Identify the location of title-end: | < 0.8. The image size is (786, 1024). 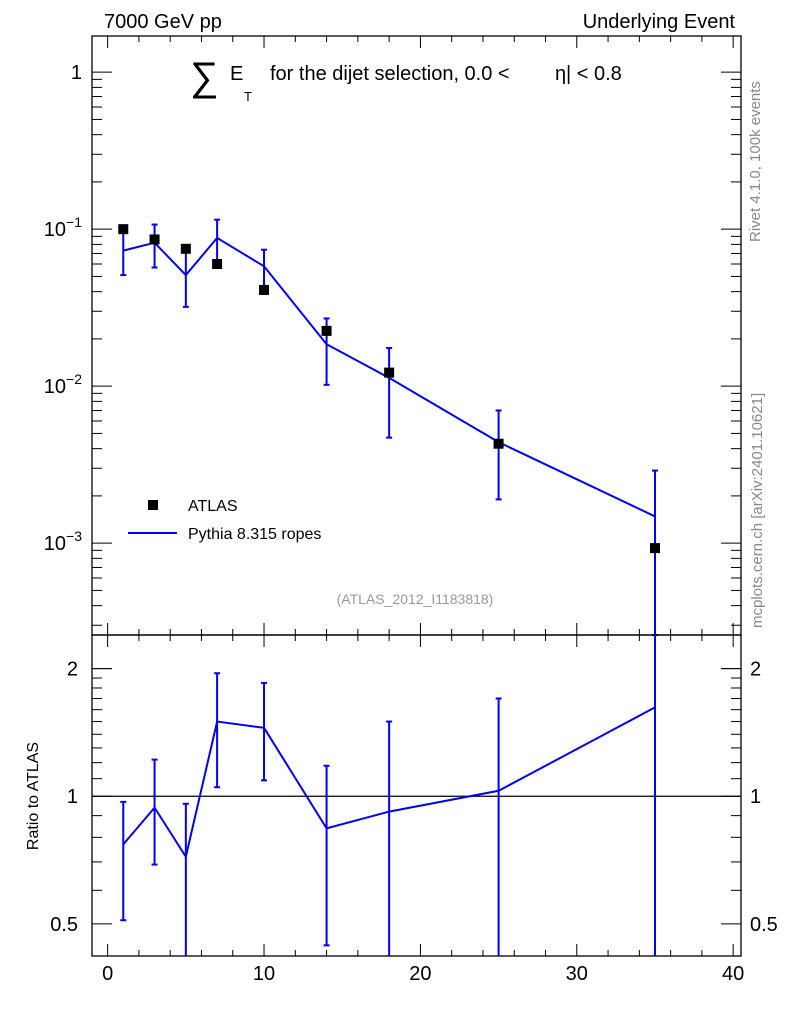
(594, 74).